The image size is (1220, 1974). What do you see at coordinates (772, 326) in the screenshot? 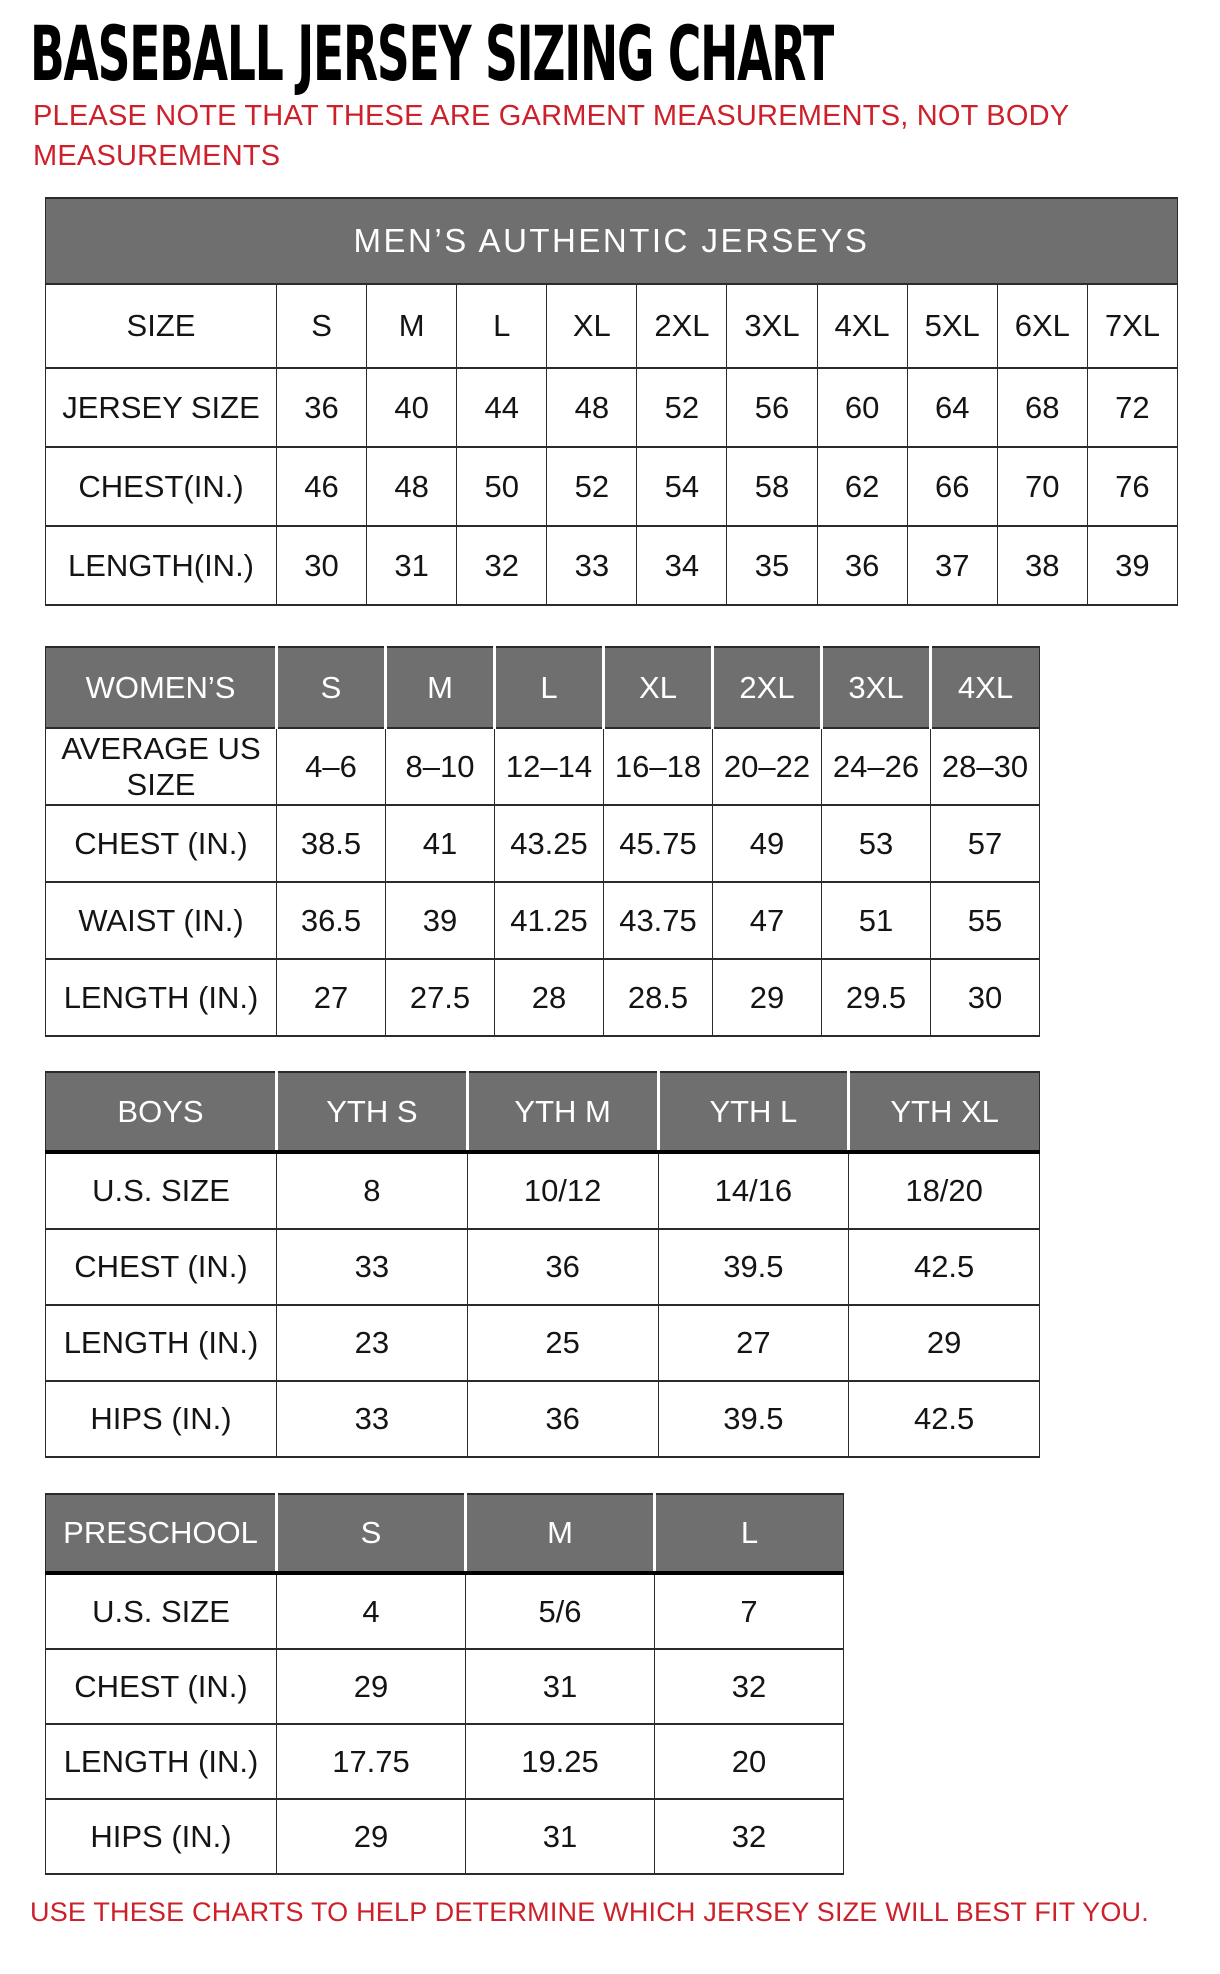
I see `mens-size-3xl: 3XL` at bounding box center [772, 326].